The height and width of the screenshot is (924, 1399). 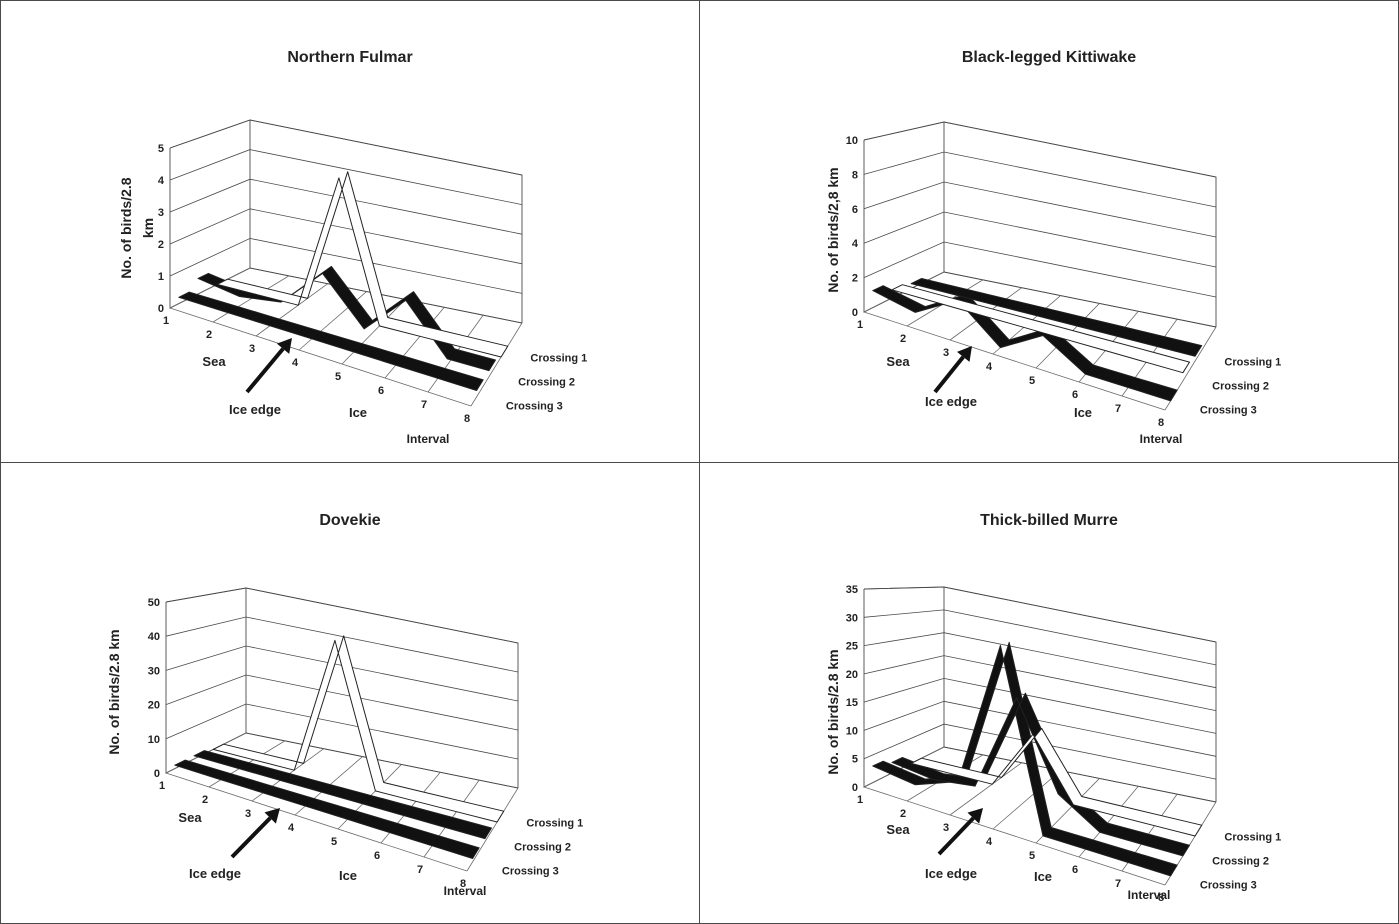 What do you see at coordinates (349, 57) in the screenshot?
I see `chart-title: Northern Fulmar` at bounding box center [349, 57].